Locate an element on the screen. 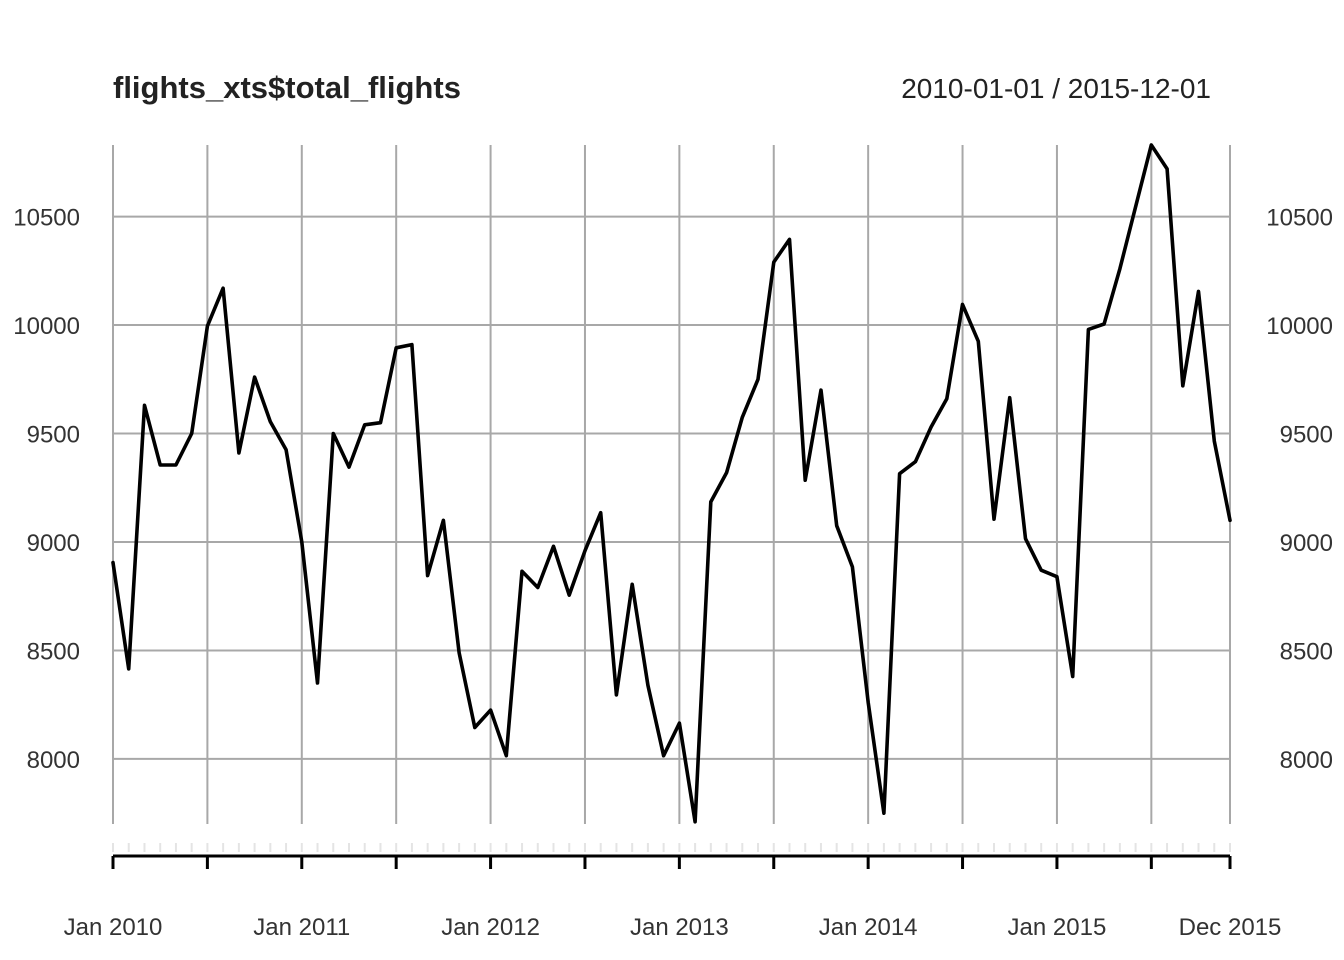 This screenshot has height=960, width=1344. y-axis-left: 8000 8500 9000 9500 10000 10500 is located at coordinates (46, 489).